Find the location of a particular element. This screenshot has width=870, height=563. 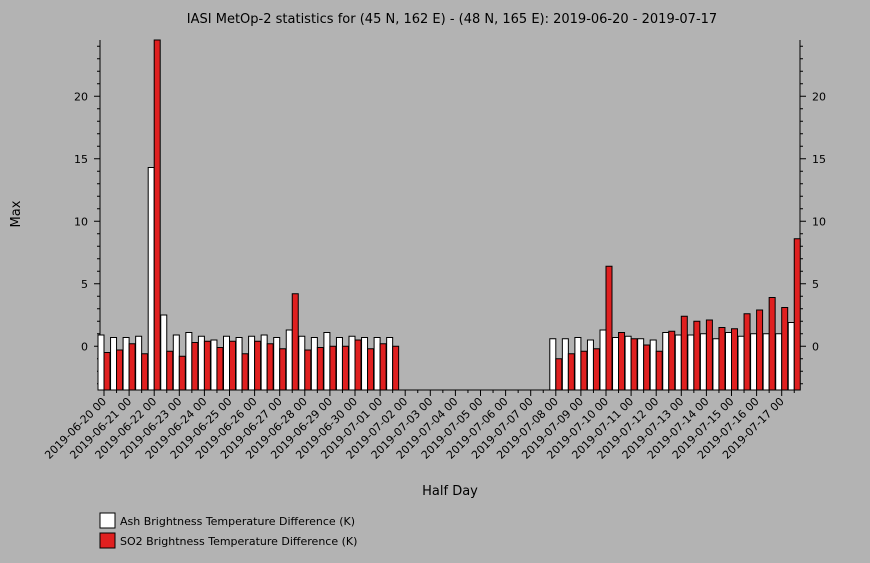

y-tick-label-left: 0 is located at coordinates (84, 346).